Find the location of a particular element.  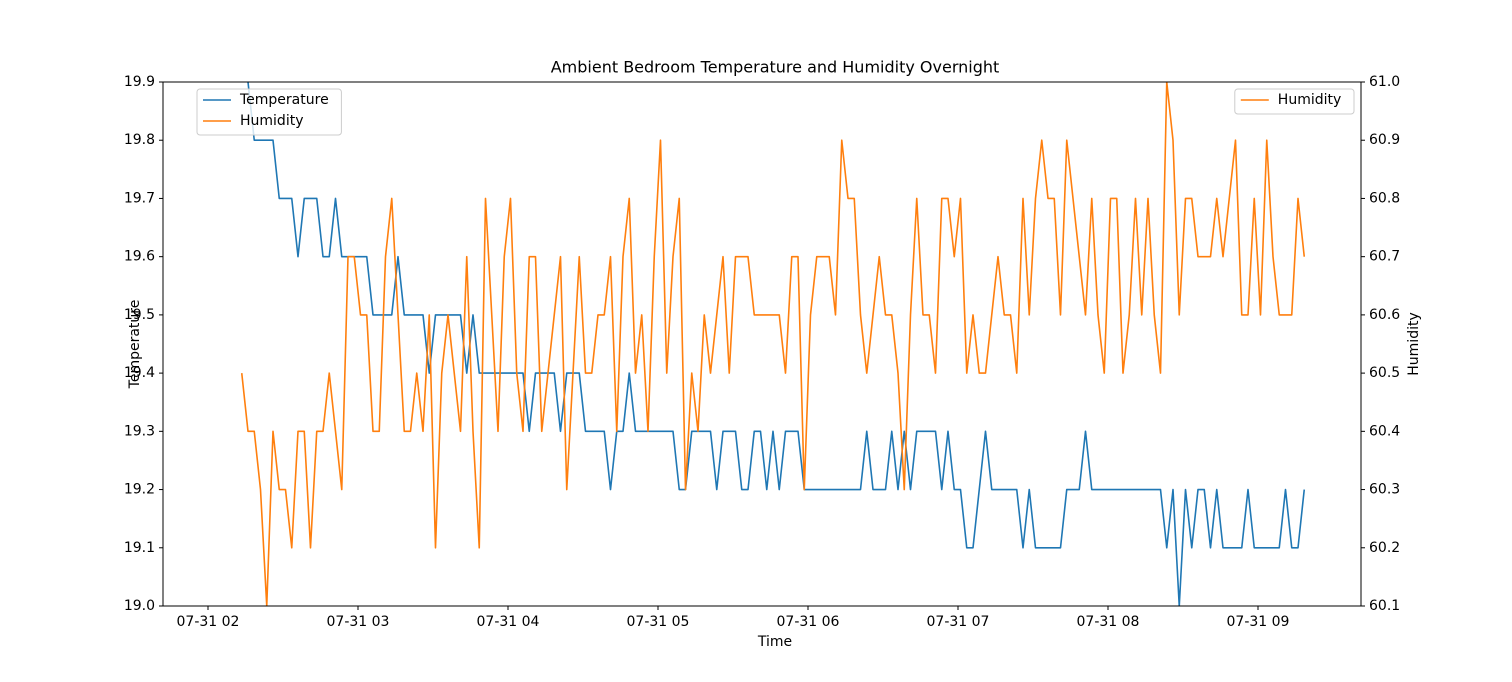

y-tick-label: 19.5 is located at coordinates (139, 315).